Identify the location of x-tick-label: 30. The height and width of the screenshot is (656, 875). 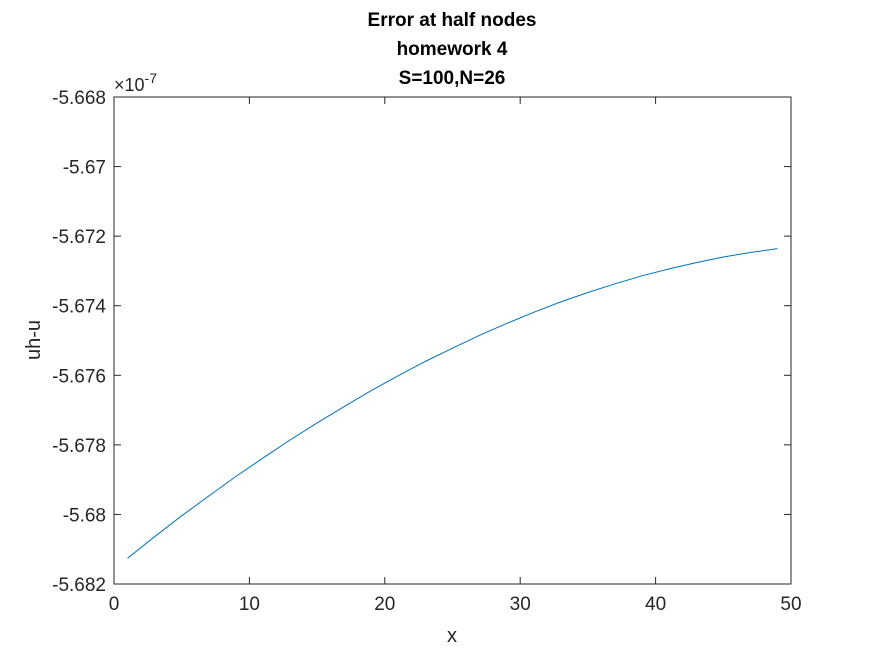
(520, 604).